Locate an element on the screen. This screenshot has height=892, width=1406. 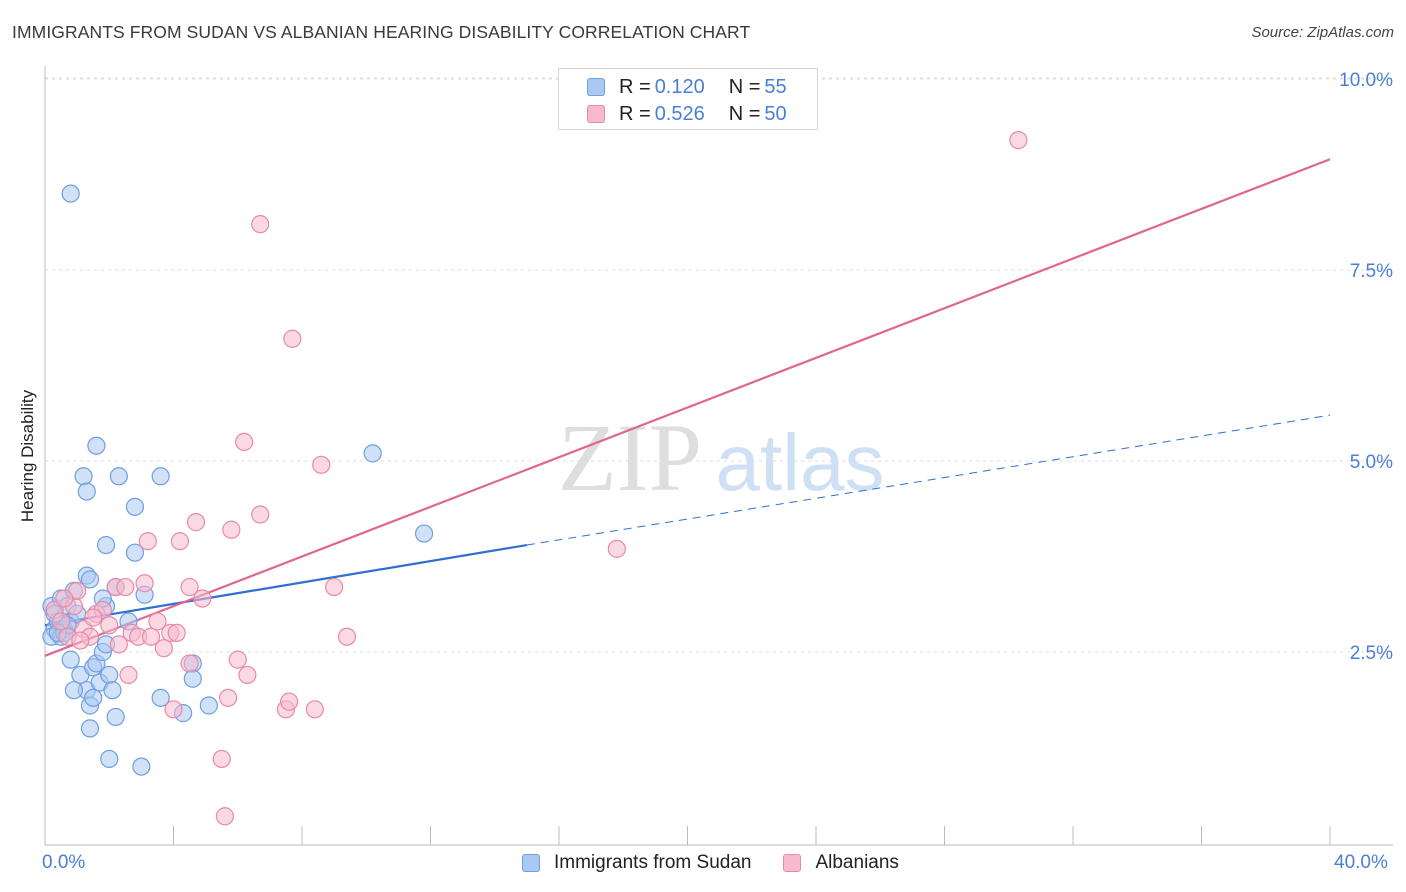
series-legend: Immigrants from Sudan Albanians is located at coordinates (726, 863).